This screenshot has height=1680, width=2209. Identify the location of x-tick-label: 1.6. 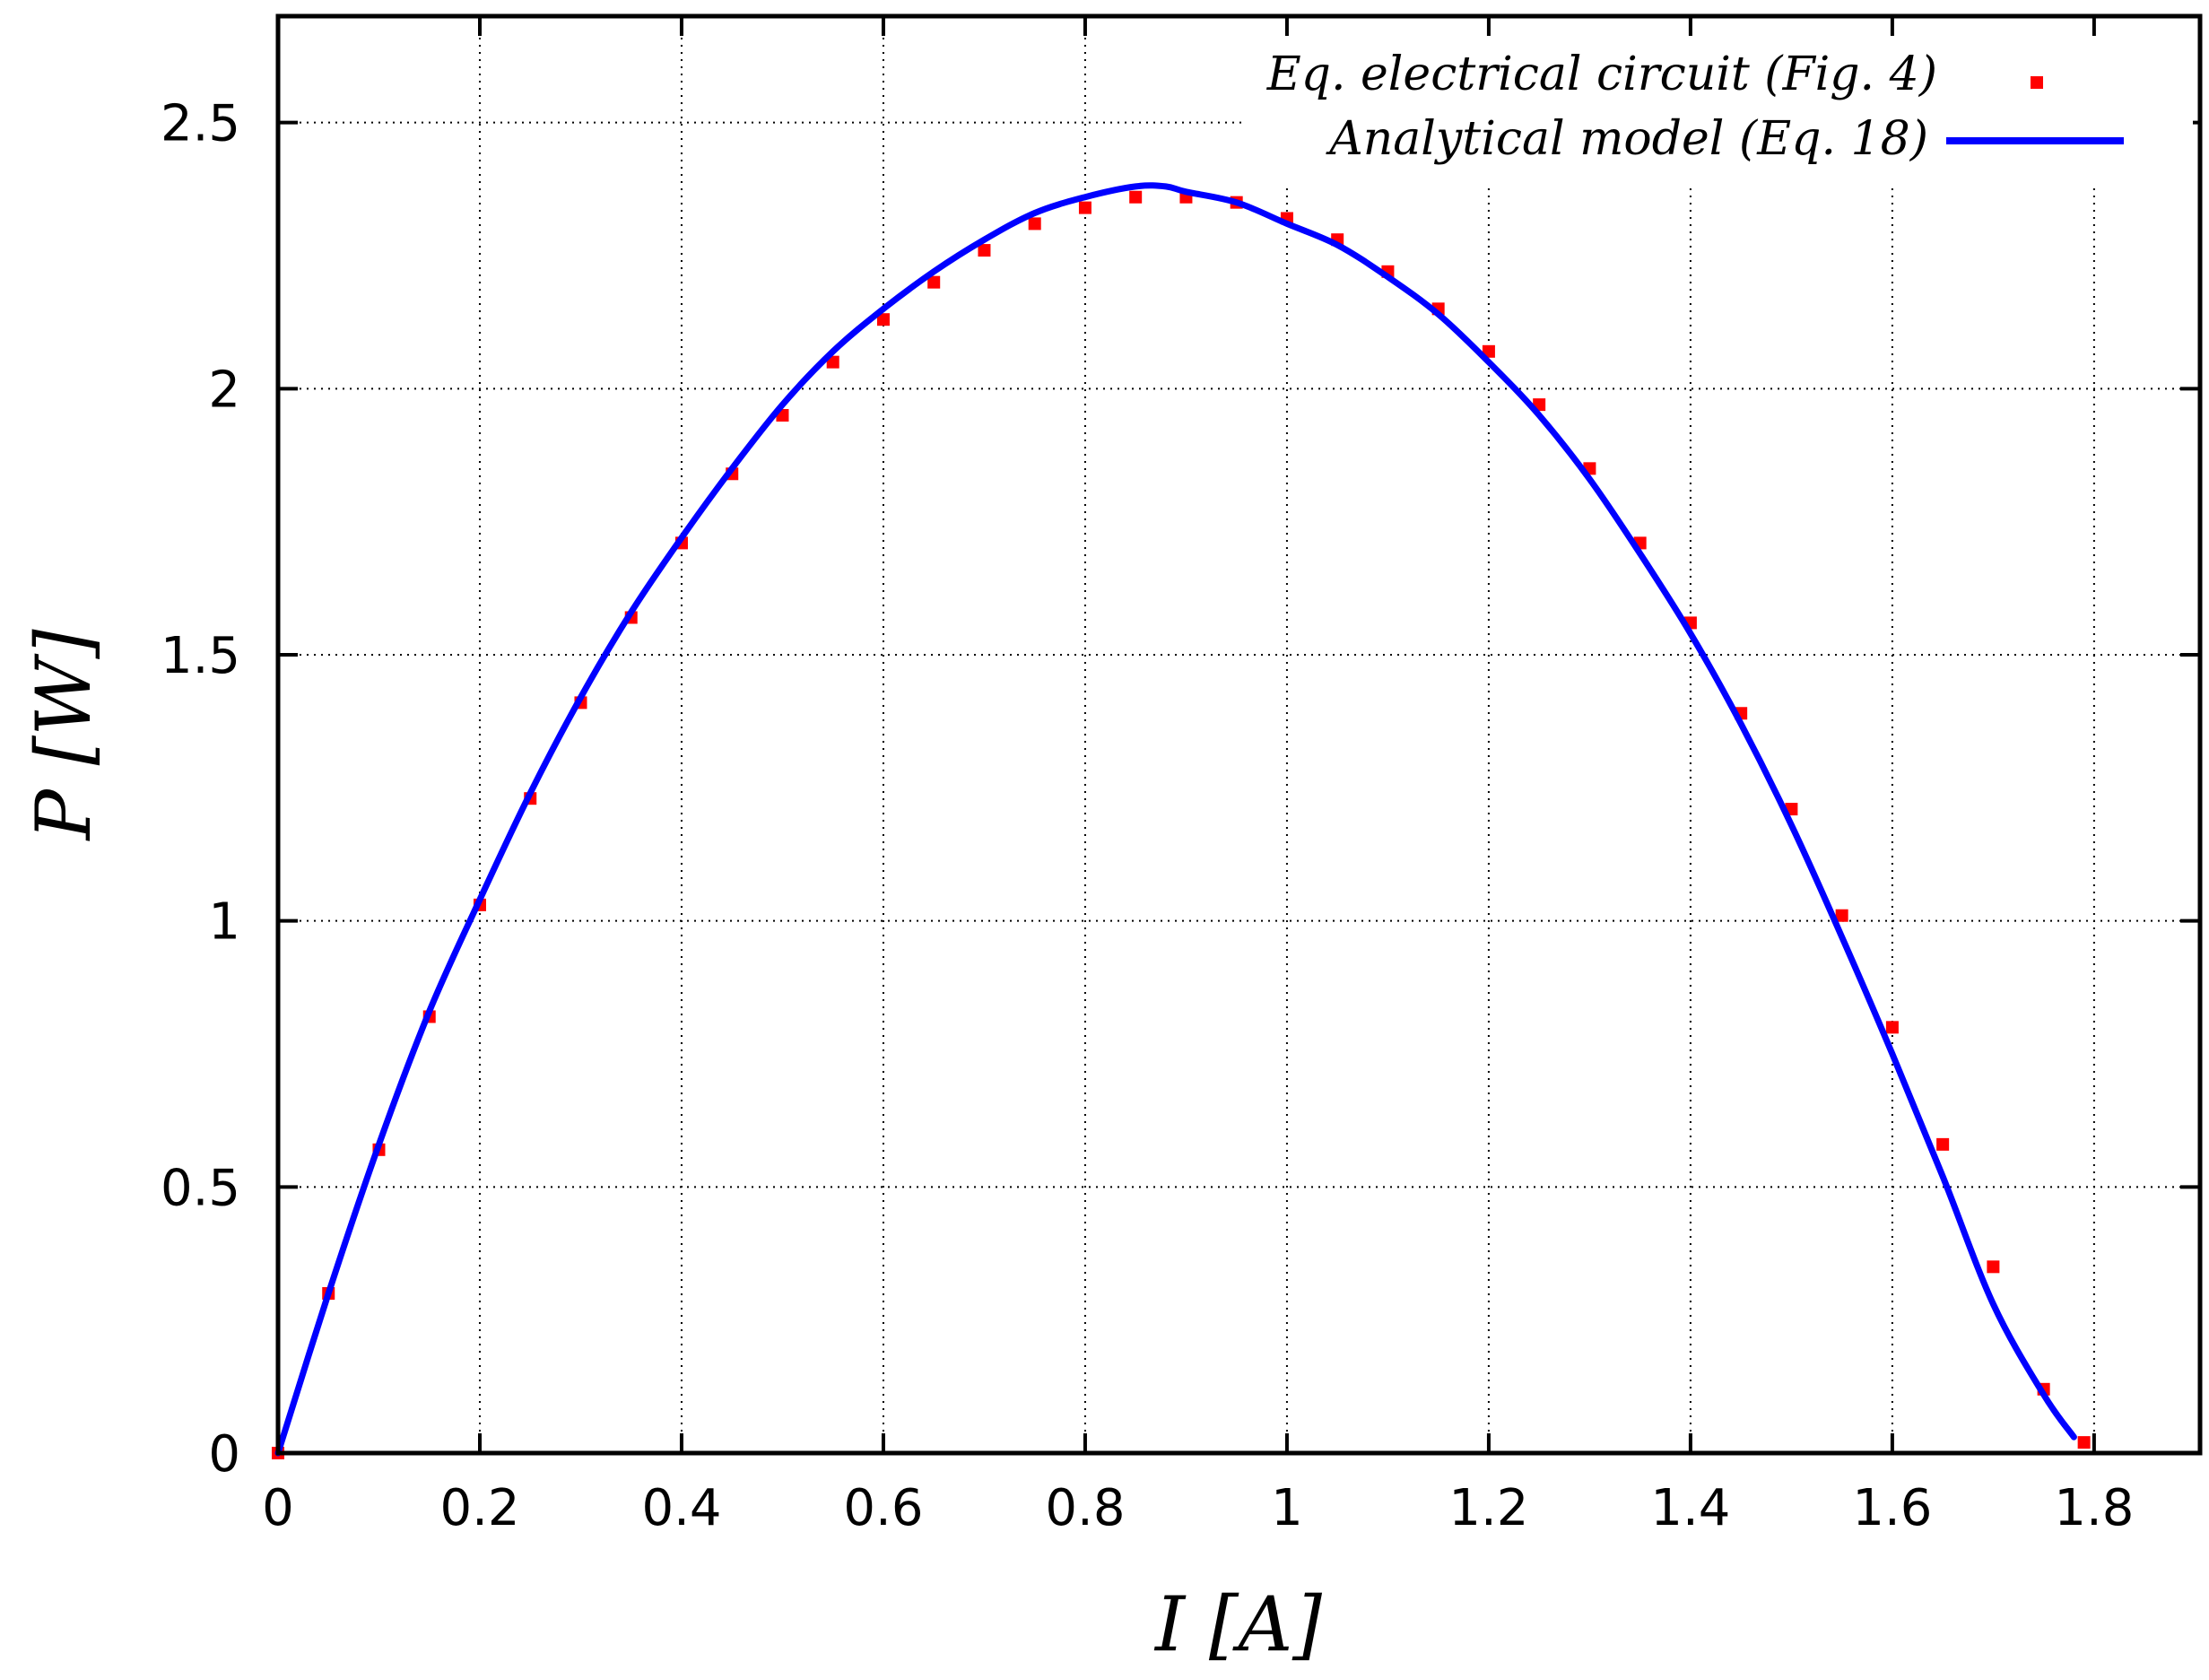
(1892, 1508).